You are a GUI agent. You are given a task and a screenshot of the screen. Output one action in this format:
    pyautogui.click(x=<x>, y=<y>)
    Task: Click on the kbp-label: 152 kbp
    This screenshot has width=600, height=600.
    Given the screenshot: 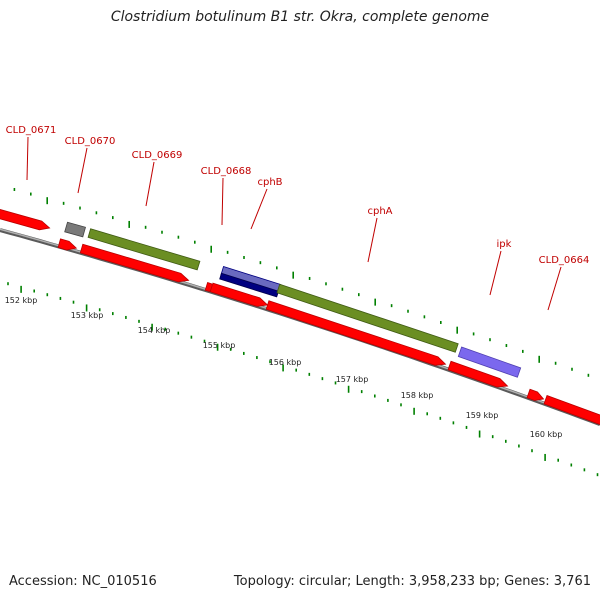 What is the action you would take?
    pyautogui.click(x=21, y=300)
    